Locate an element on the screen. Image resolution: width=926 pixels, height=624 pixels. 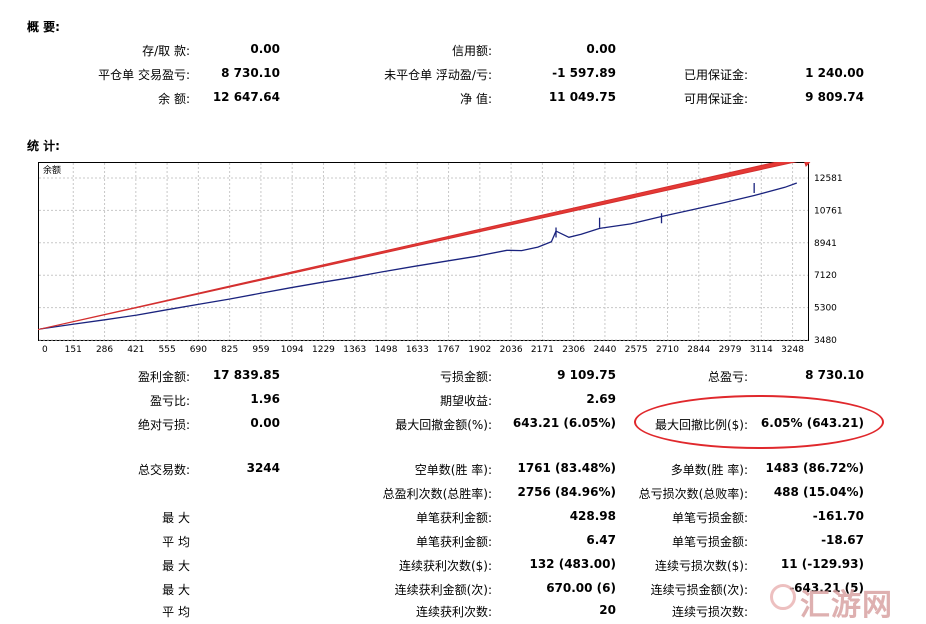
stats.rows_top-lbl-r1-c0: 盈亏比: is located at coordinates (169, 401).